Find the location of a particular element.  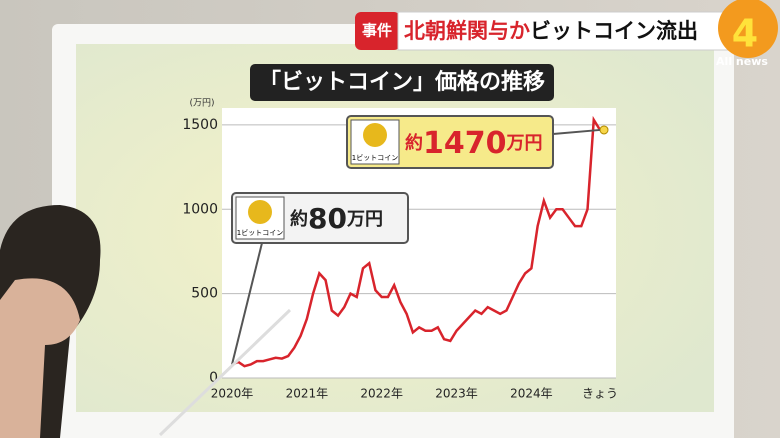

title-box is located at coordinates (402, 82).